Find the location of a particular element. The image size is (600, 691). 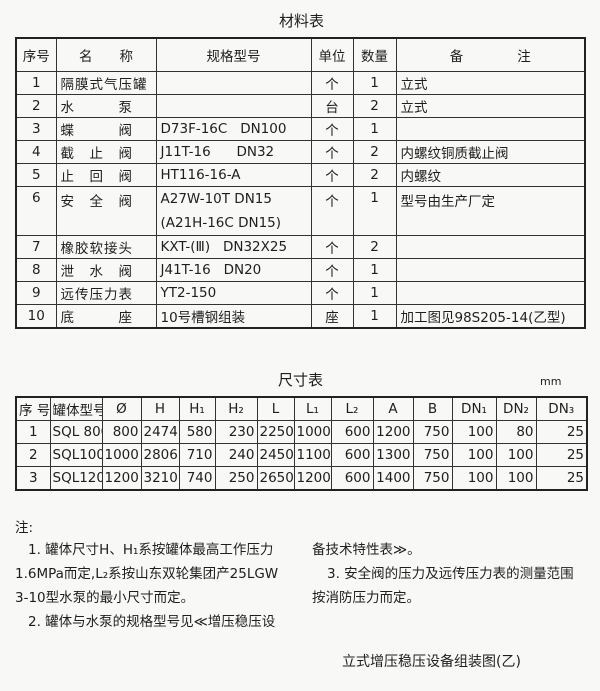

material-cell-no: 6 is located at coordinates (36, 211).